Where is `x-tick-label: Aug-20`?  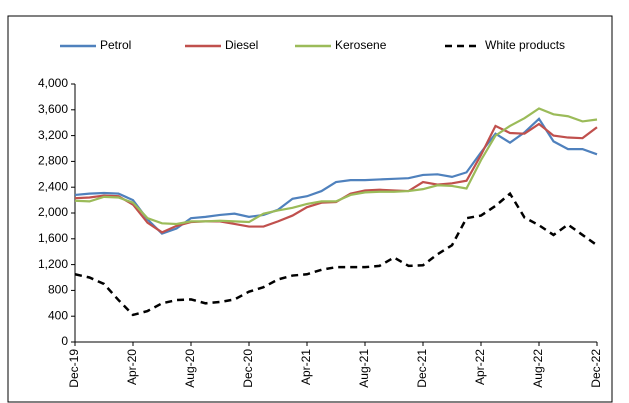 x-tick-label: Aug-20 is located at coordinates (190, 368).